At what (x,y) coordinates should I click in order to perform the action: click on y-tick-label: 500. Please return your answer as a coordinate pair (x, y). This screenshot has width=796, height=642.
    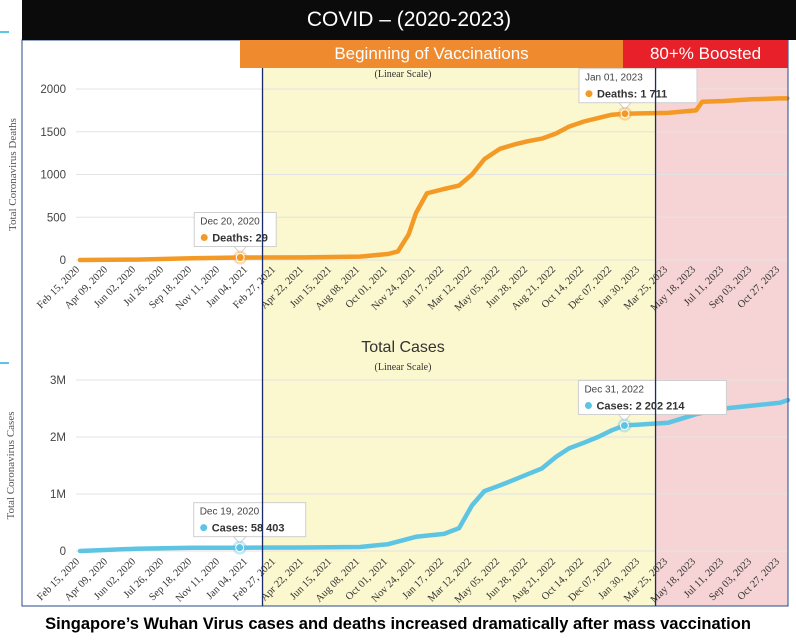
    Looking at the image, I should click on (56, 218).